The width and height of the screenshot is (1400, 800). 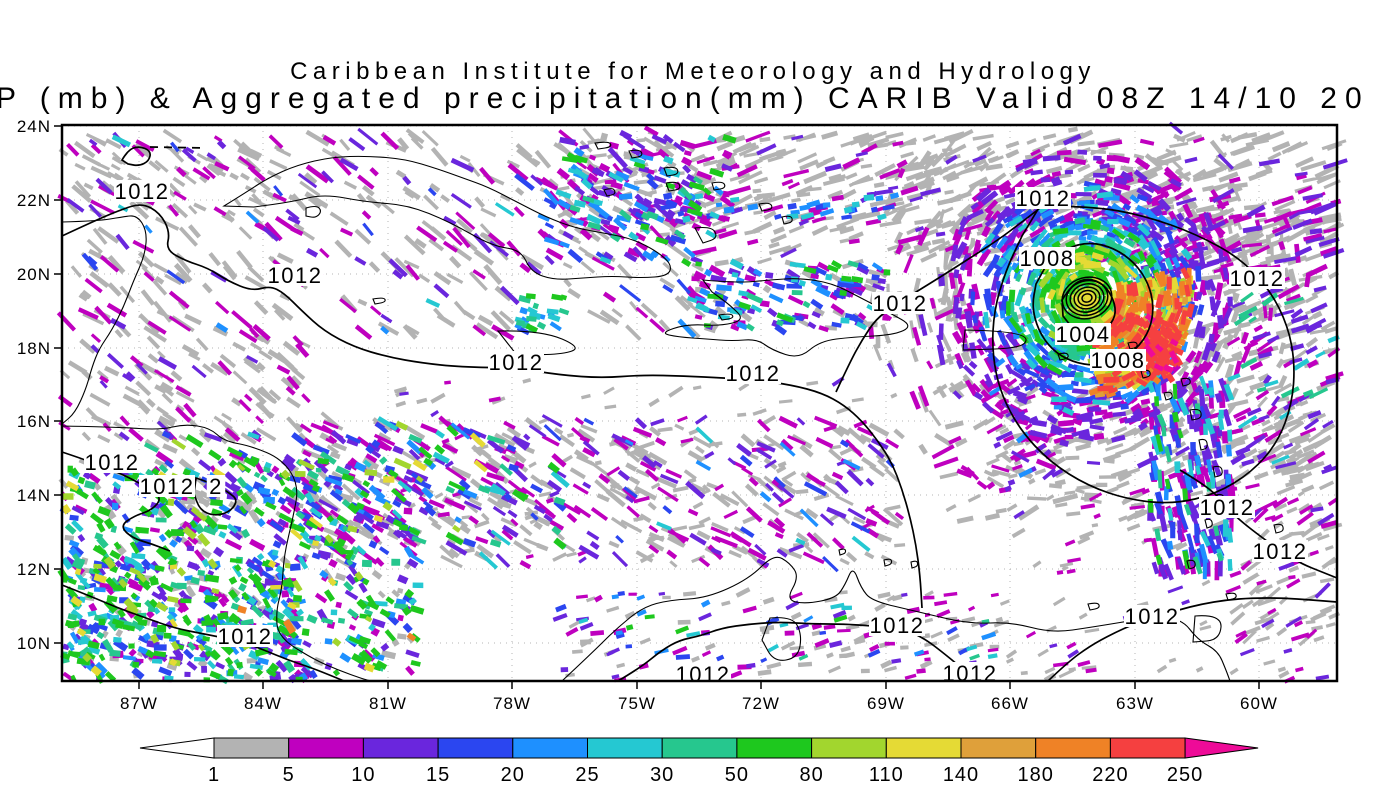 What do you see at coordinates (1161, 343) in the screenshot?
I see `precip-pnk-speckles` at bounding box center [1161, 343].